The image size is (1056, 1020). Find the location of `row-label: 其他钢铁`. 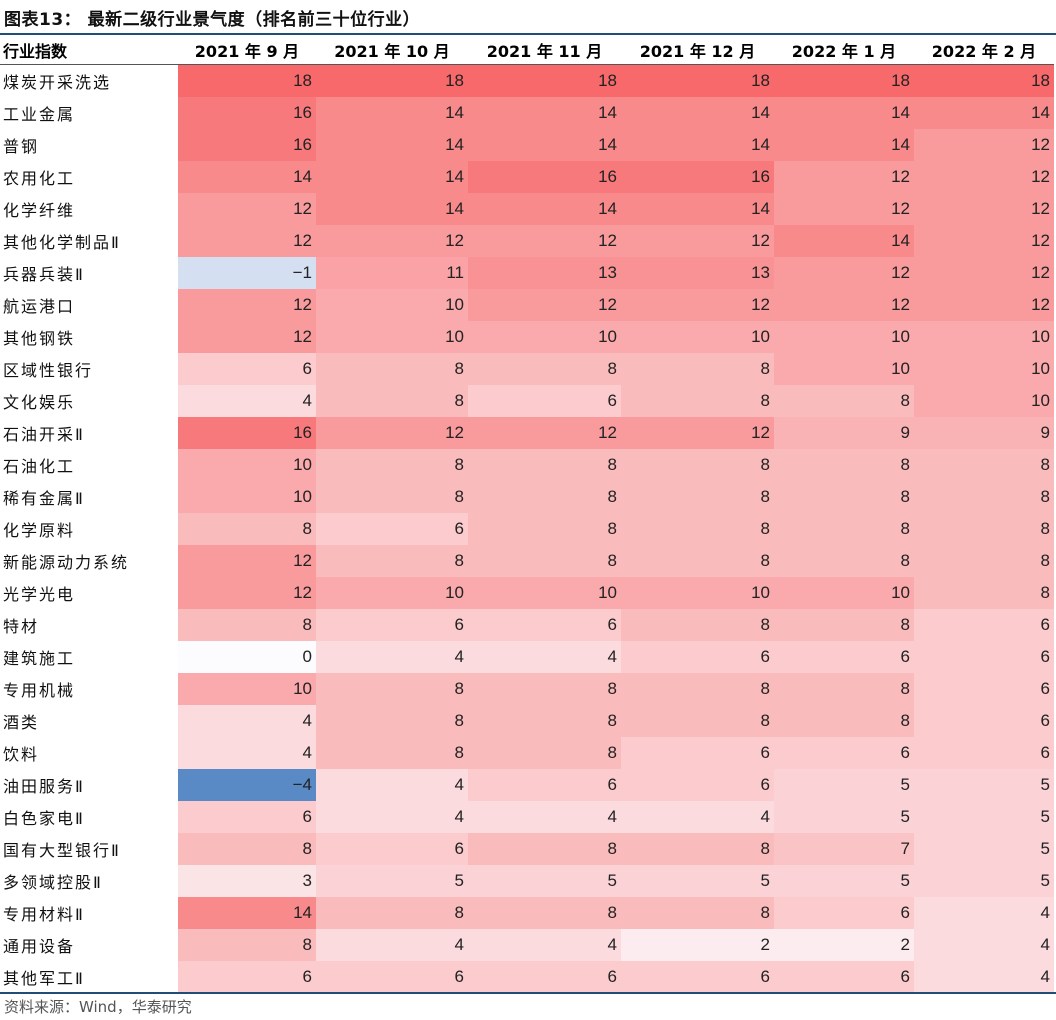

row-label: 其他钢铁 is located at coordinates (39, 338).